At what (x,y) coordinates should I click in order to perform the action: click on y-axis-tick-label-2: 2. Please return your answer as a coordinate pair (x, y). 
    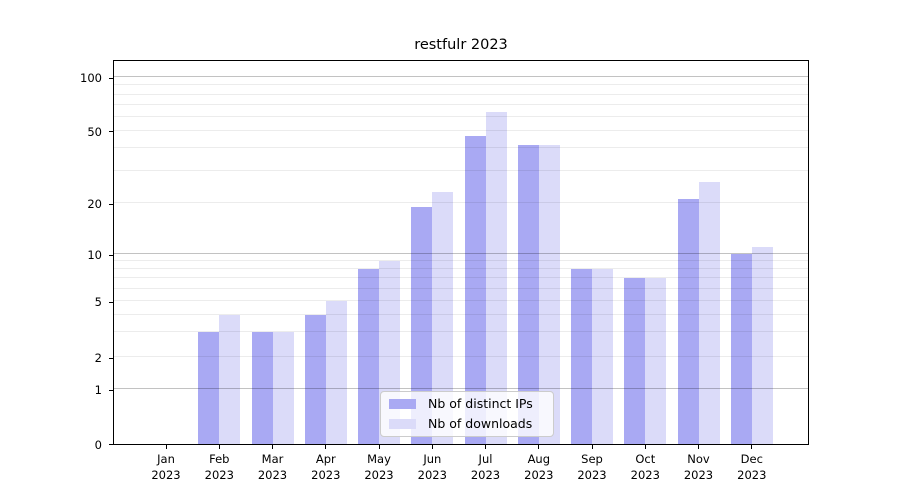
    Looking at the image, I should click on (98, 358).